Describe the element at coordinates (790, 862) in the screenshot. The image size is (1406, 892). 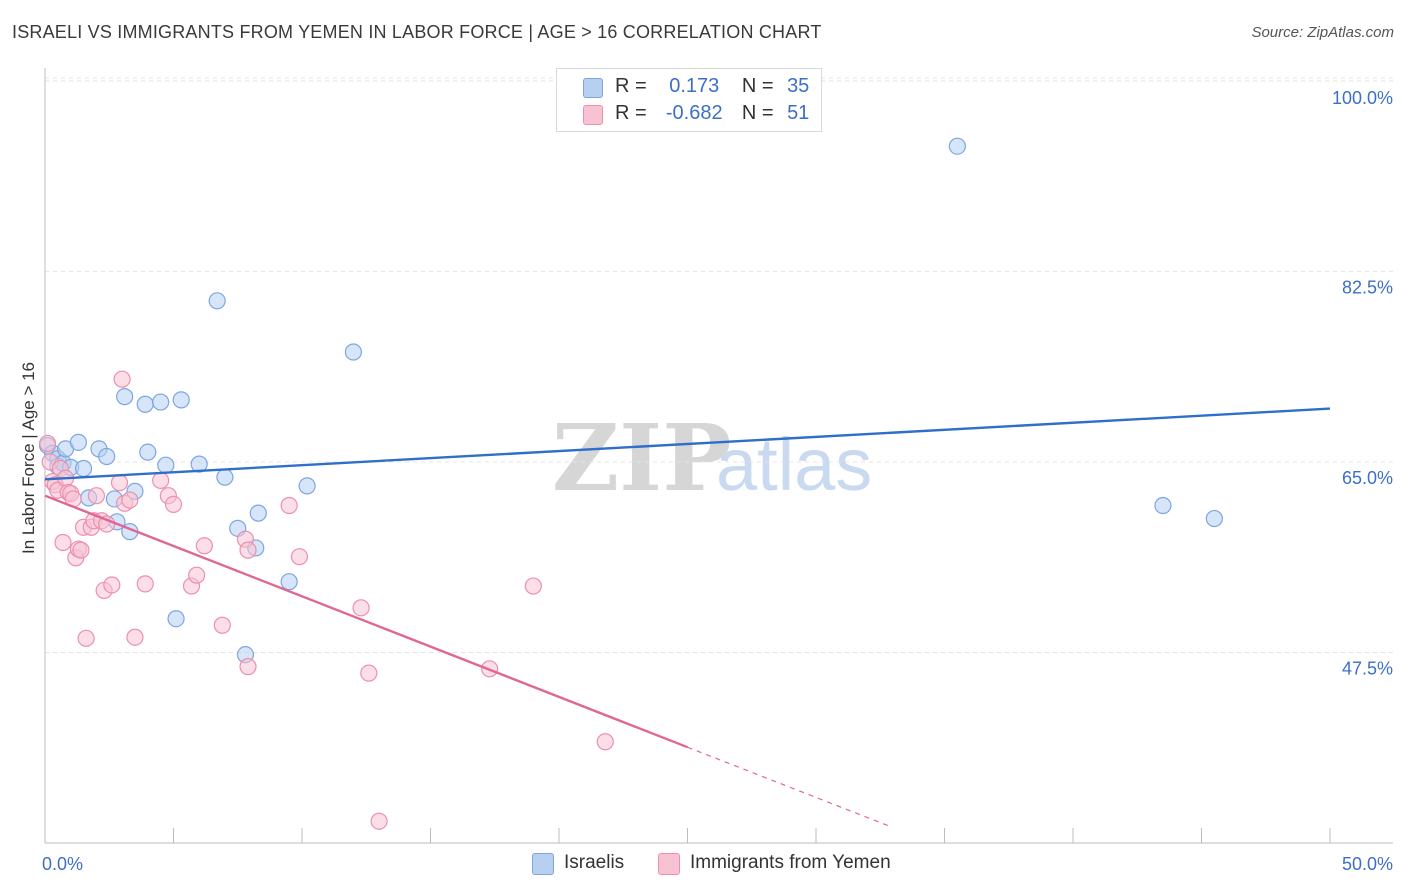
I see `legend-label-yemen: Immigrants from Yemen` at that location.